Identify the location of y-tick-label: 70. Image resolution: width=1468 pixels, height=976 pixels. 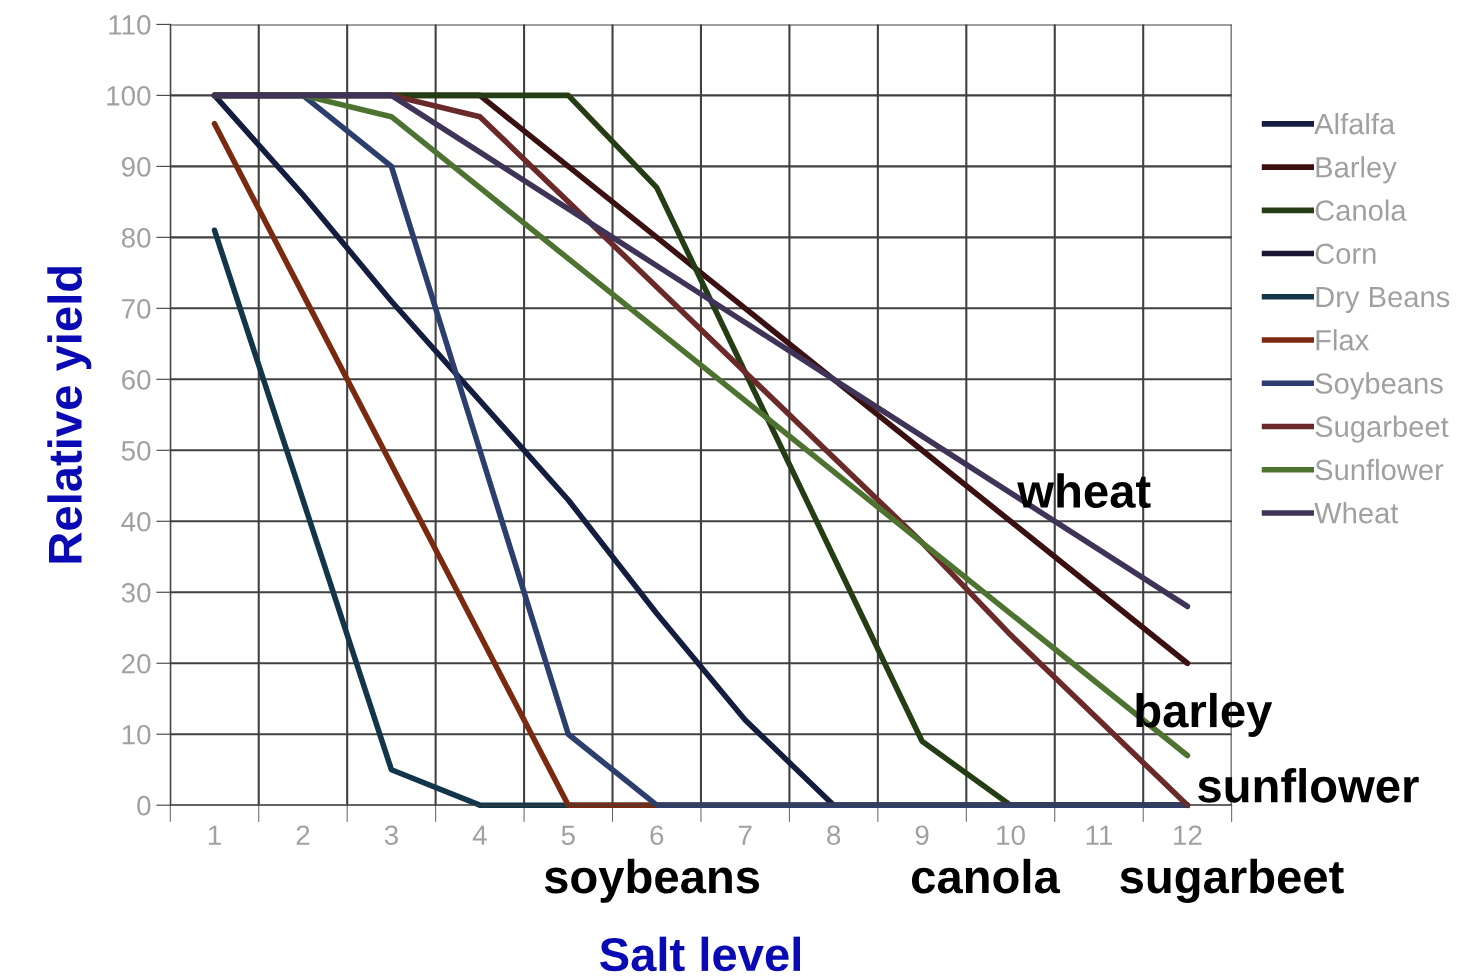
(136, 309).